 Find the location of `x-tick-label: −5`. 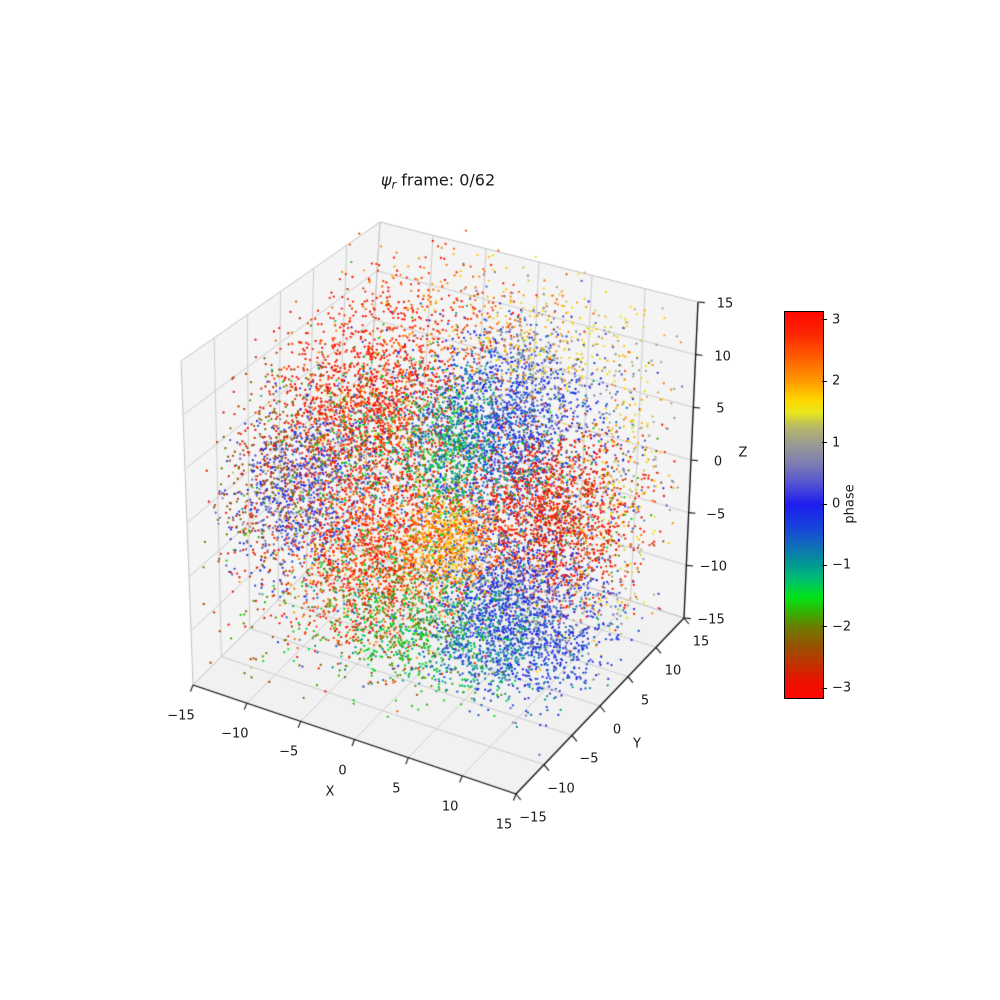

x-tick-label: −5 is located at coordinates (289, 752).